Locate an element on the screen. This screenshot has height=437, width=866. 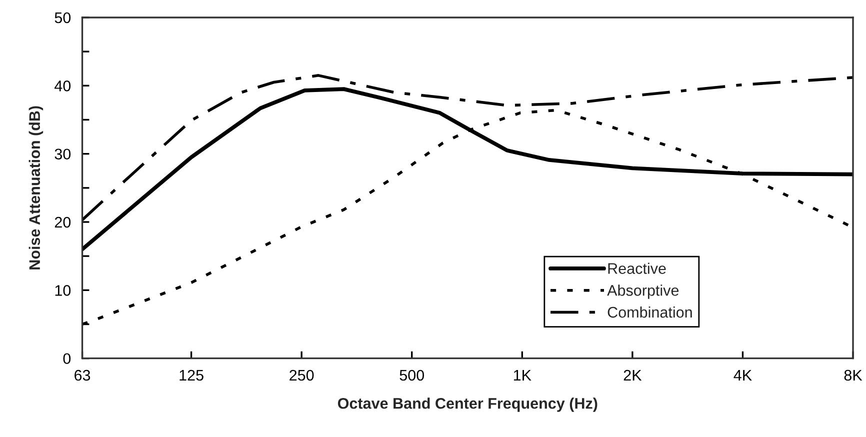
x-tick-label: 125 is located at coordinates (192, 375).